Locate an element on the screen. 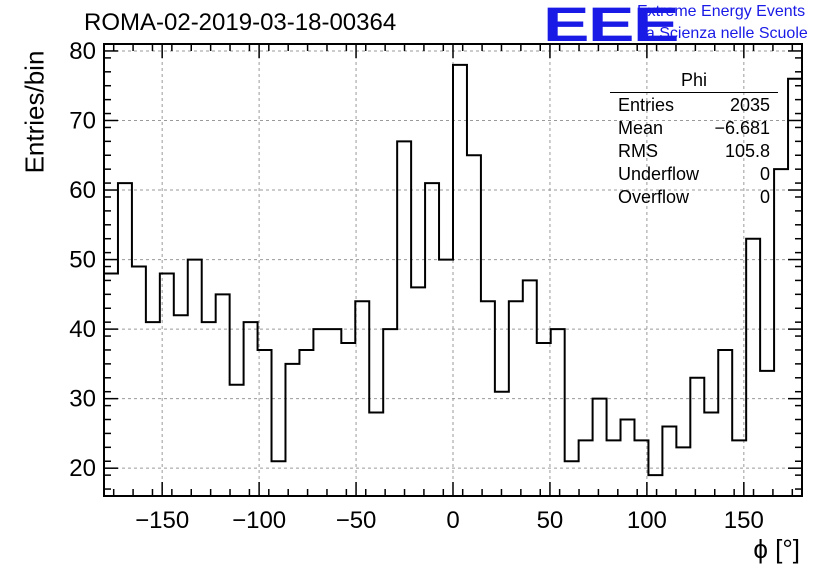  stats-value: 105.8 is located at coordinates (747, 151).